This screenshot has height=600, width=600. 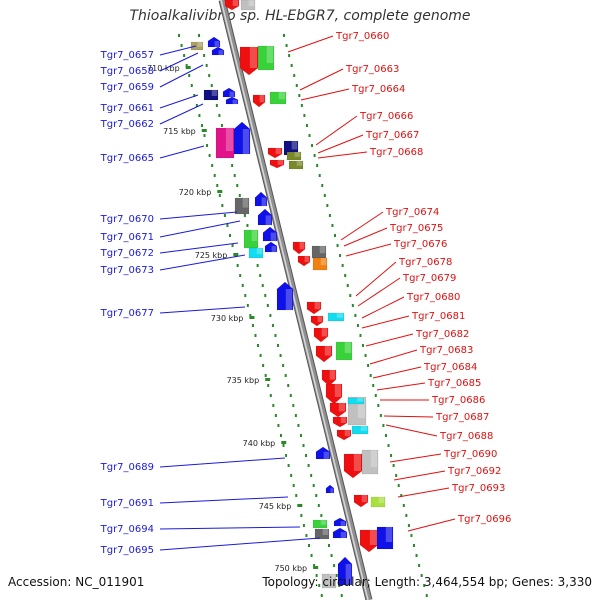 I want to click on ruler-label: 725 kbp, so click(x=211, y=255).